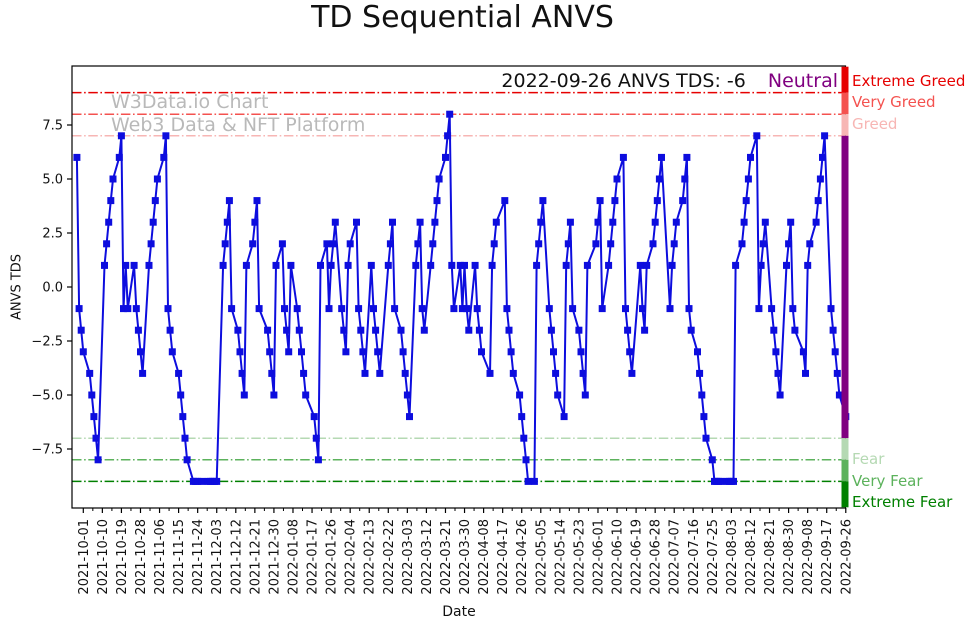 The width and height of the screenshot is (967, 633). What do you see at coordinates (789, 557) in the screenshot?
I see `x-tick-label: 2022-08-30` at bounding box center [789, 557].